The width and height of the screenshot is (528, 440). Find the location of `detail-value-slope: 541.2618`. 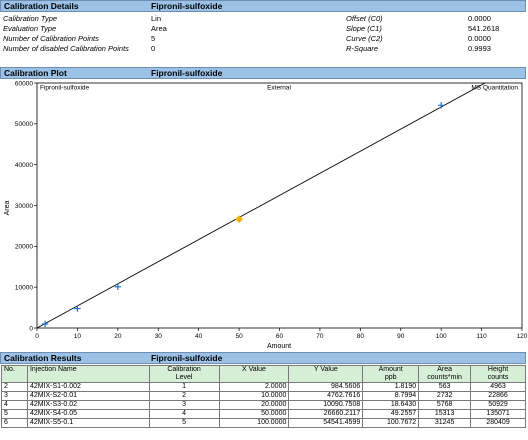

detail-value-slope: 541.2618 is located at coordinates (484, 28).